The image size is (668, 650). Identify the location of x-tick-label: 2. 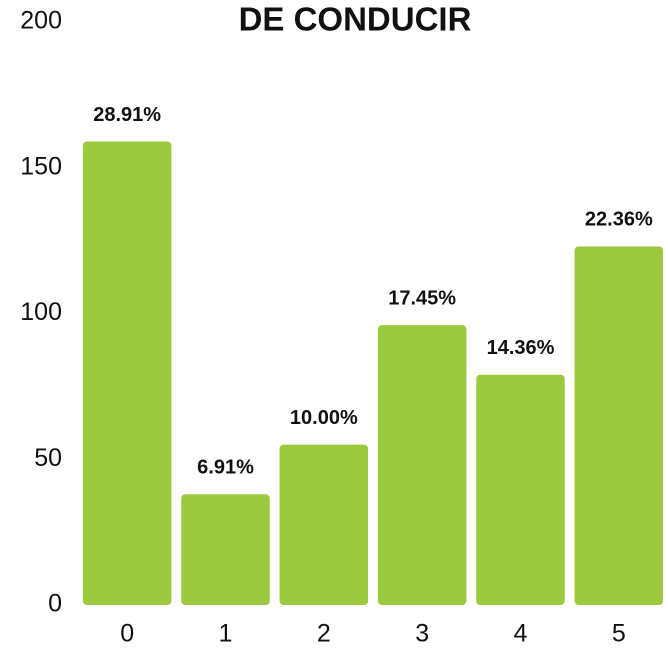
(324, 634).